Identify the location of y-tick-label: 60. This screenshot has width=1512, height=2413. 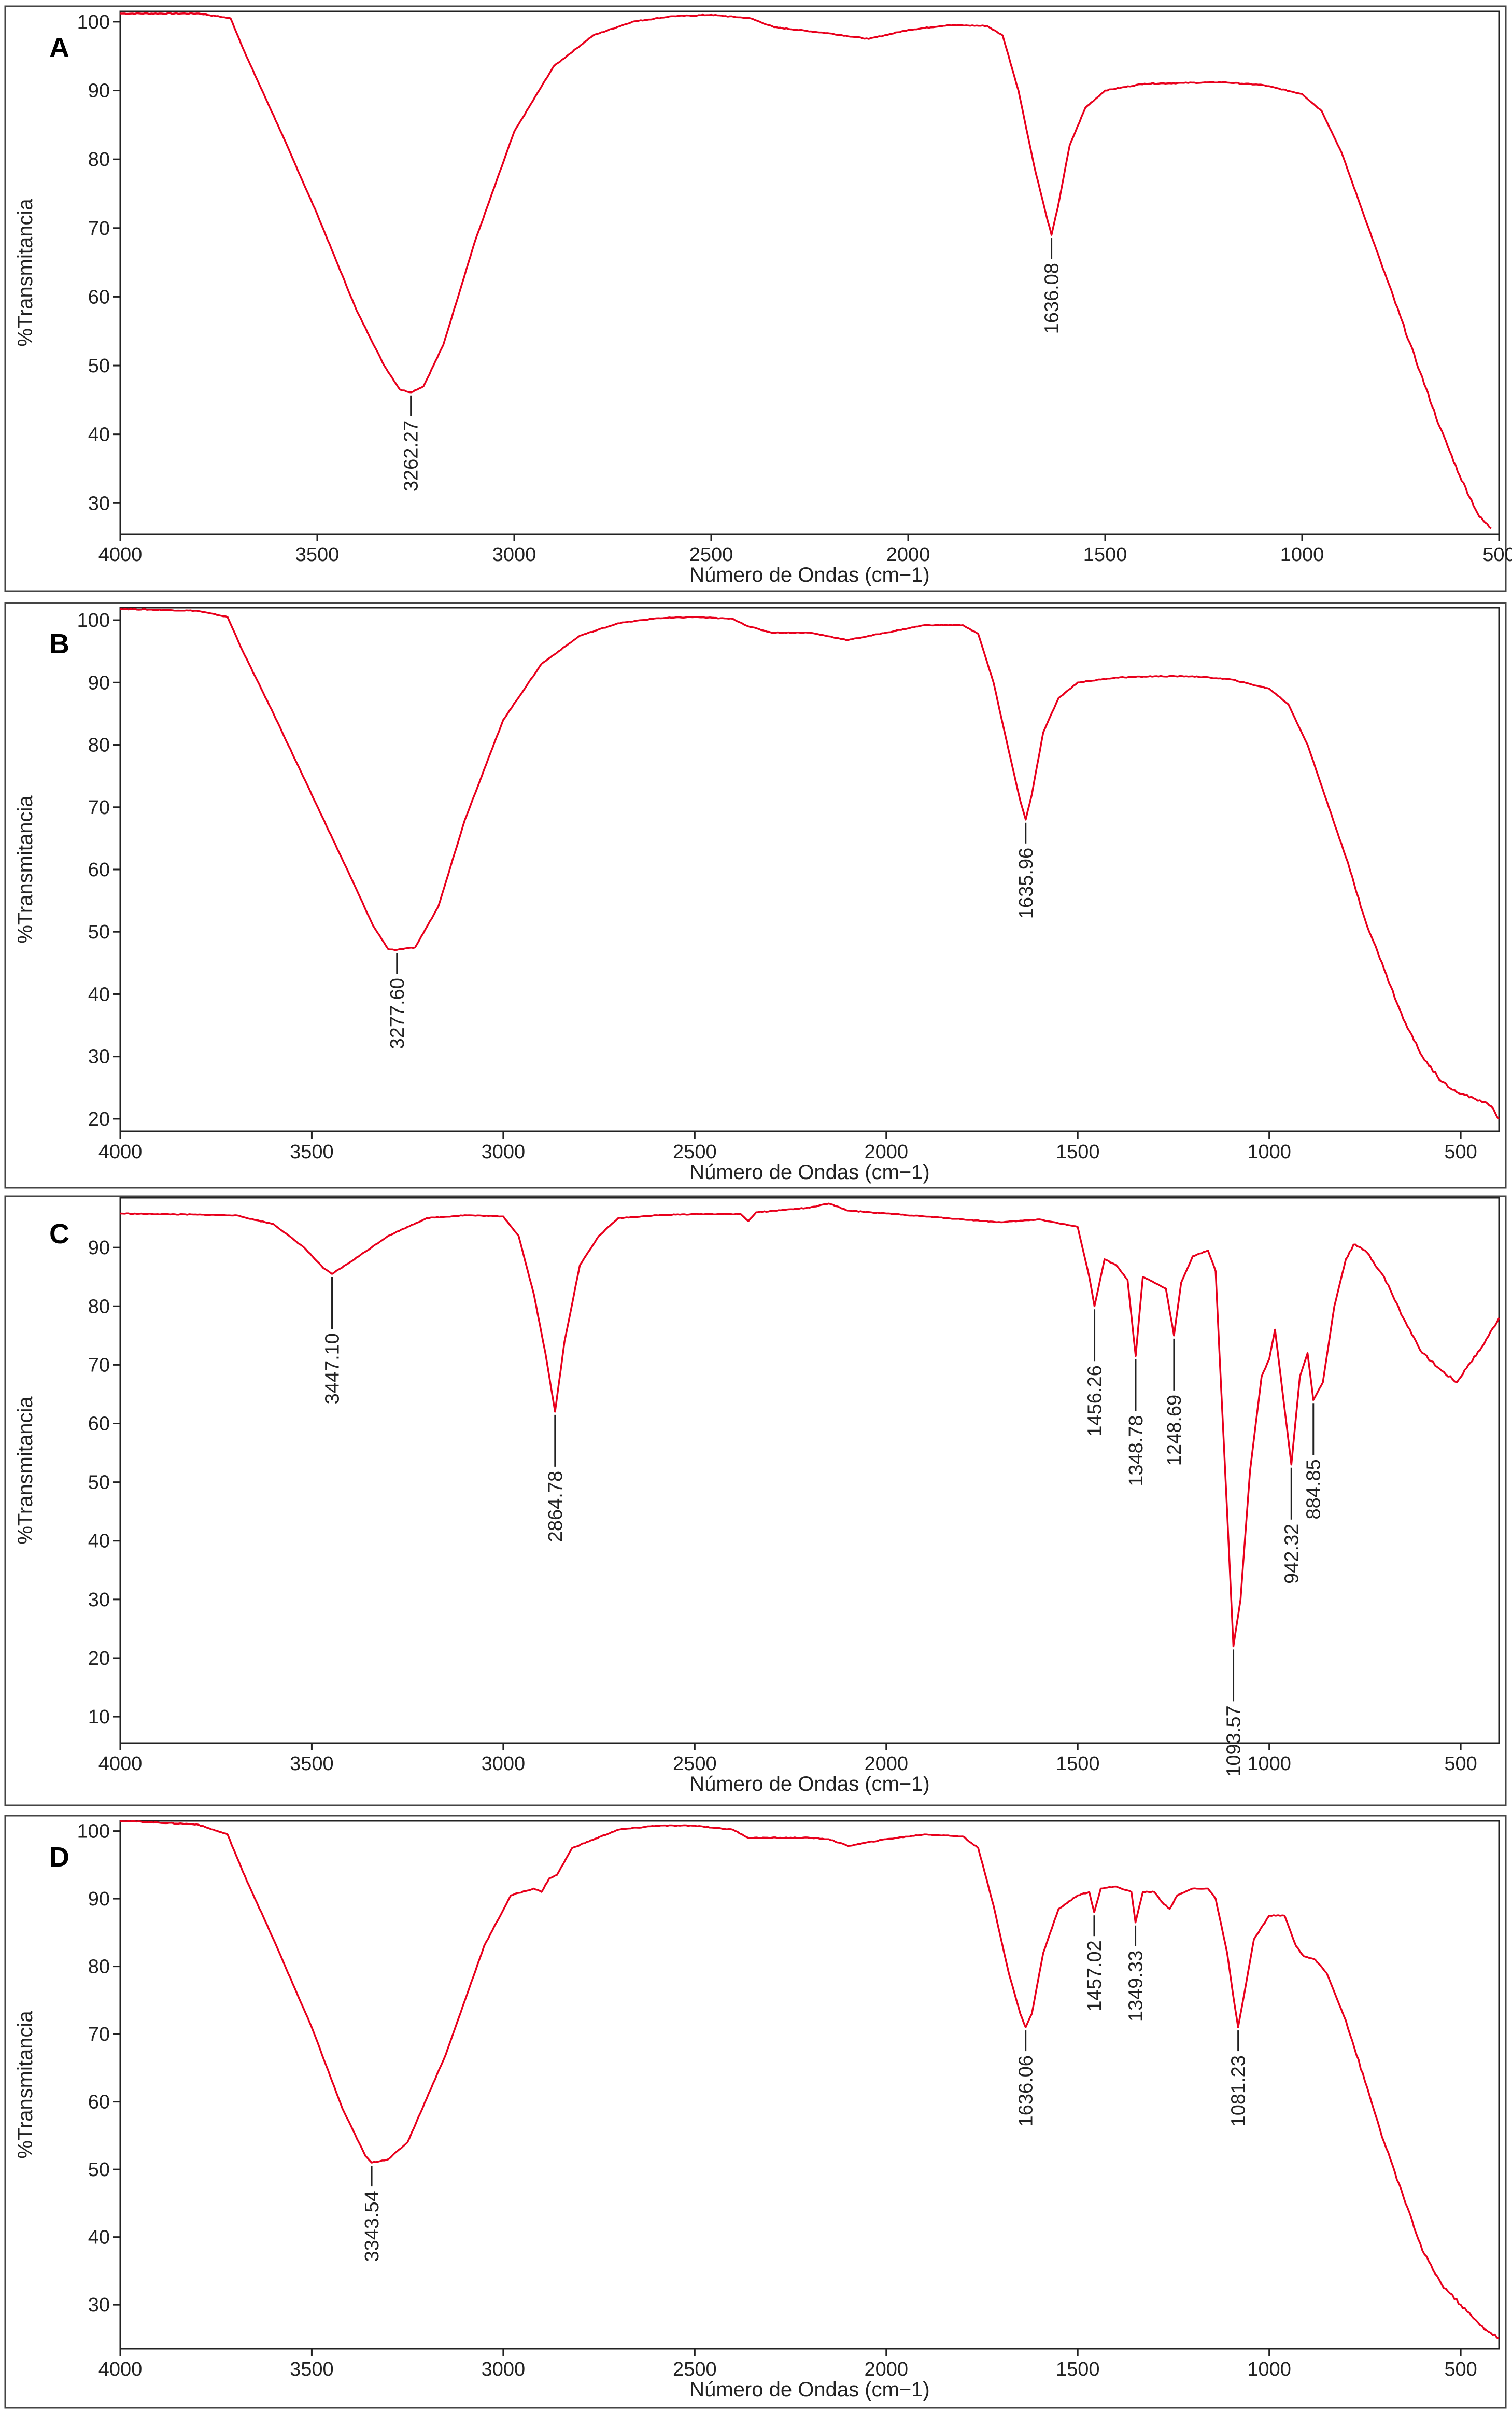
(99, 297).